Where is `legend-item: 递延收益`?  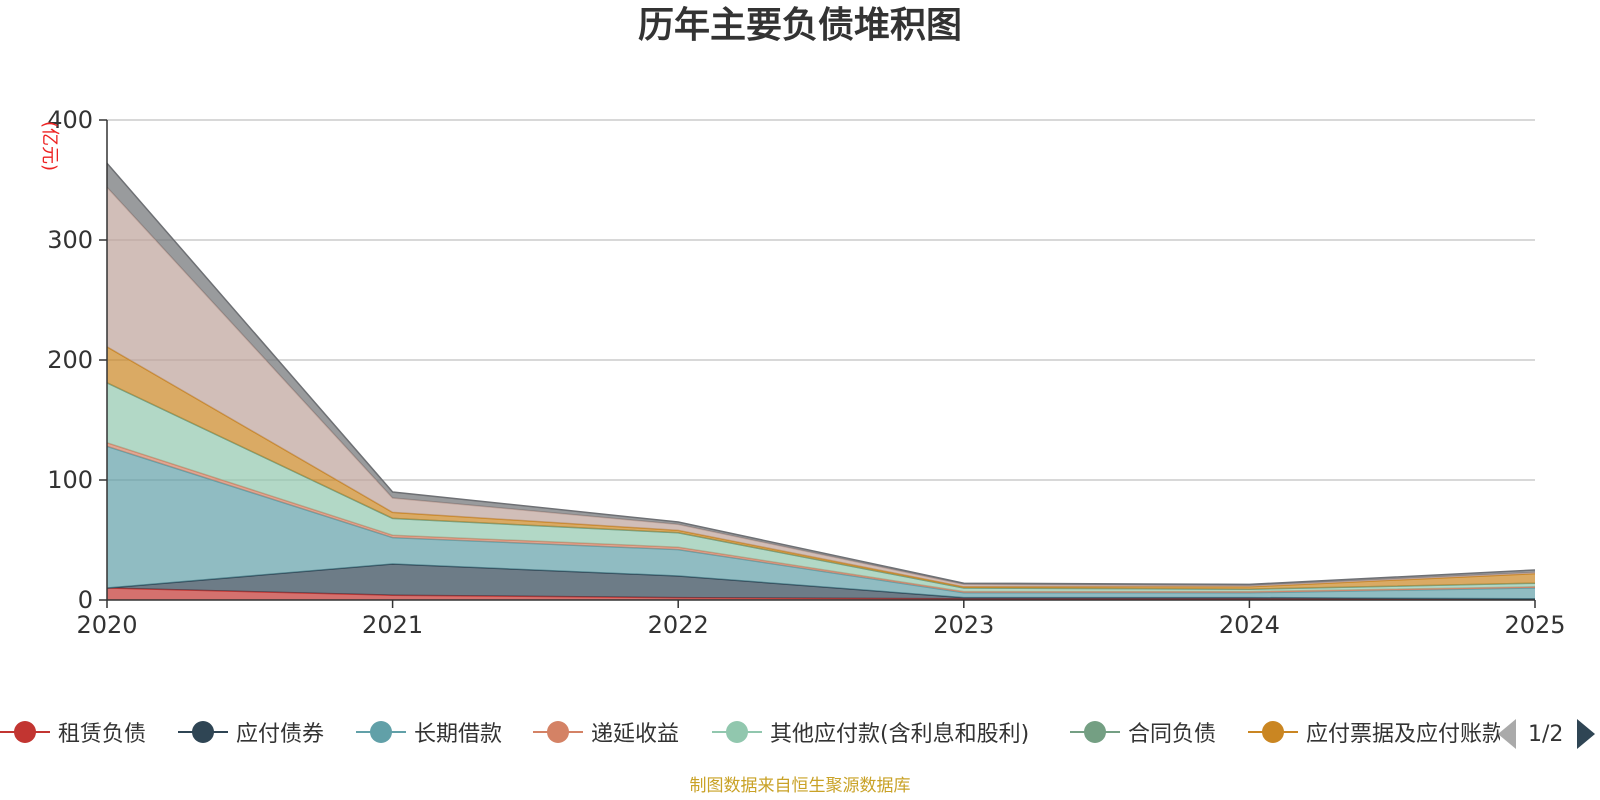 legend-item: 递延收益 is located at coordinates (606, 732).